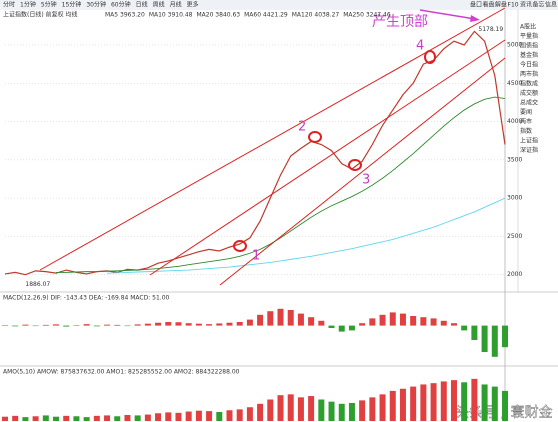 The image size is (558, 422). What do you see at coordinates (125, 15) in the screenshot?
I see `ma-legend: MA5 3963.20` at bounding box center [125, 15].